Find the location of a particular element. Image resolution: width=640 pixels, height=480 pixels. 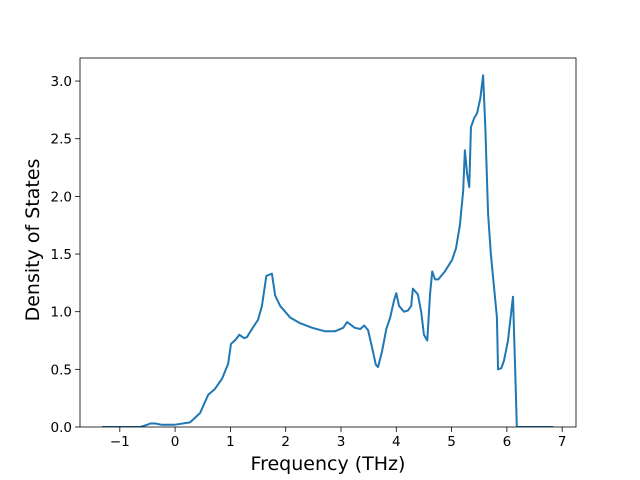

y-tick-label: 3.0 is located at coordinates (61, 82).